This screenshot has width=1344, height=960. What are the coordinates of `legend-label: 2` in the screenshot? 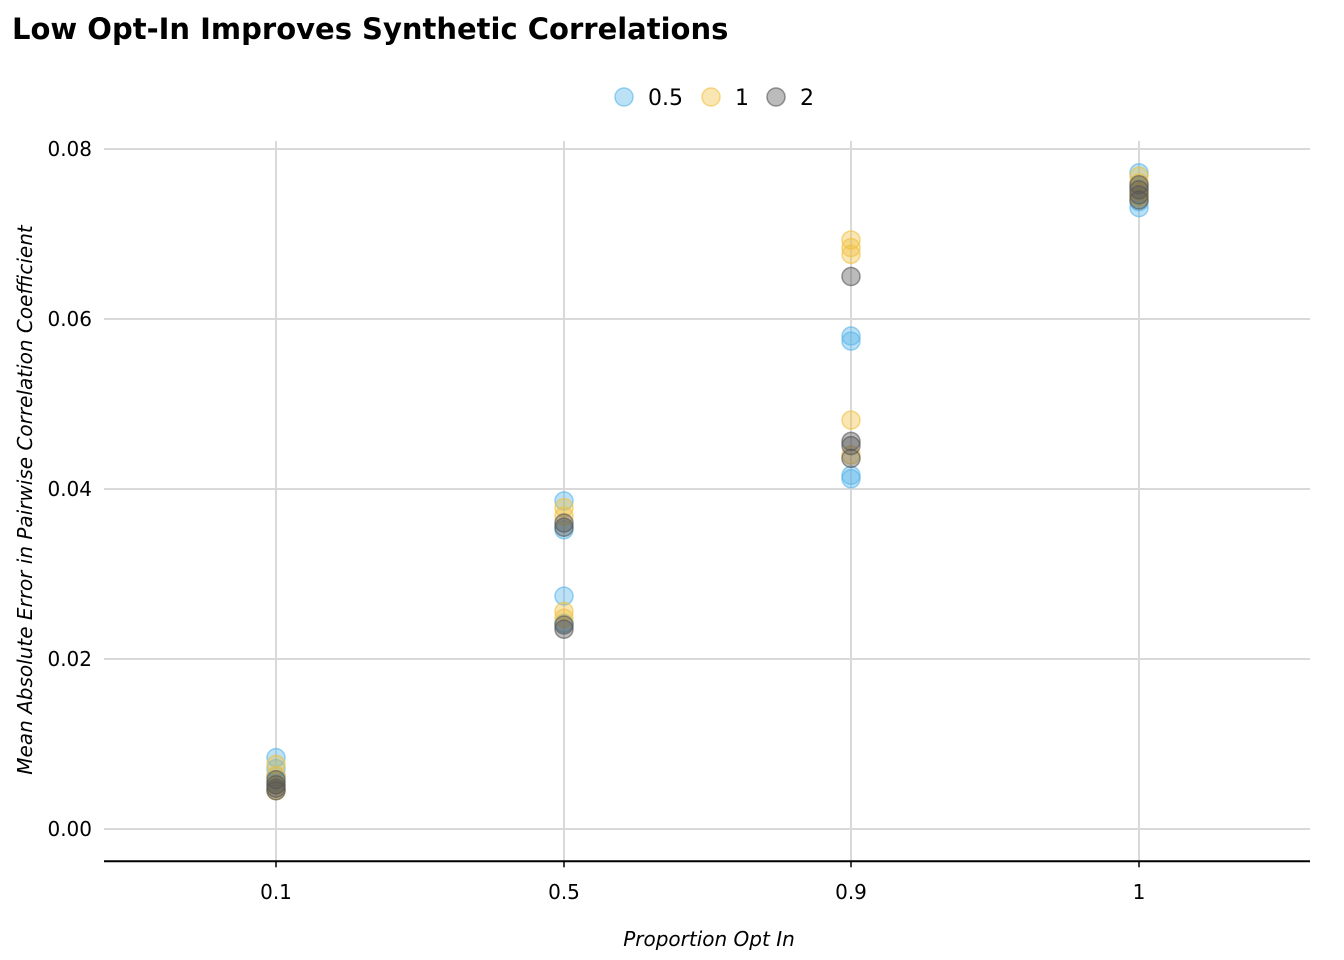 It's located at (807, 98).